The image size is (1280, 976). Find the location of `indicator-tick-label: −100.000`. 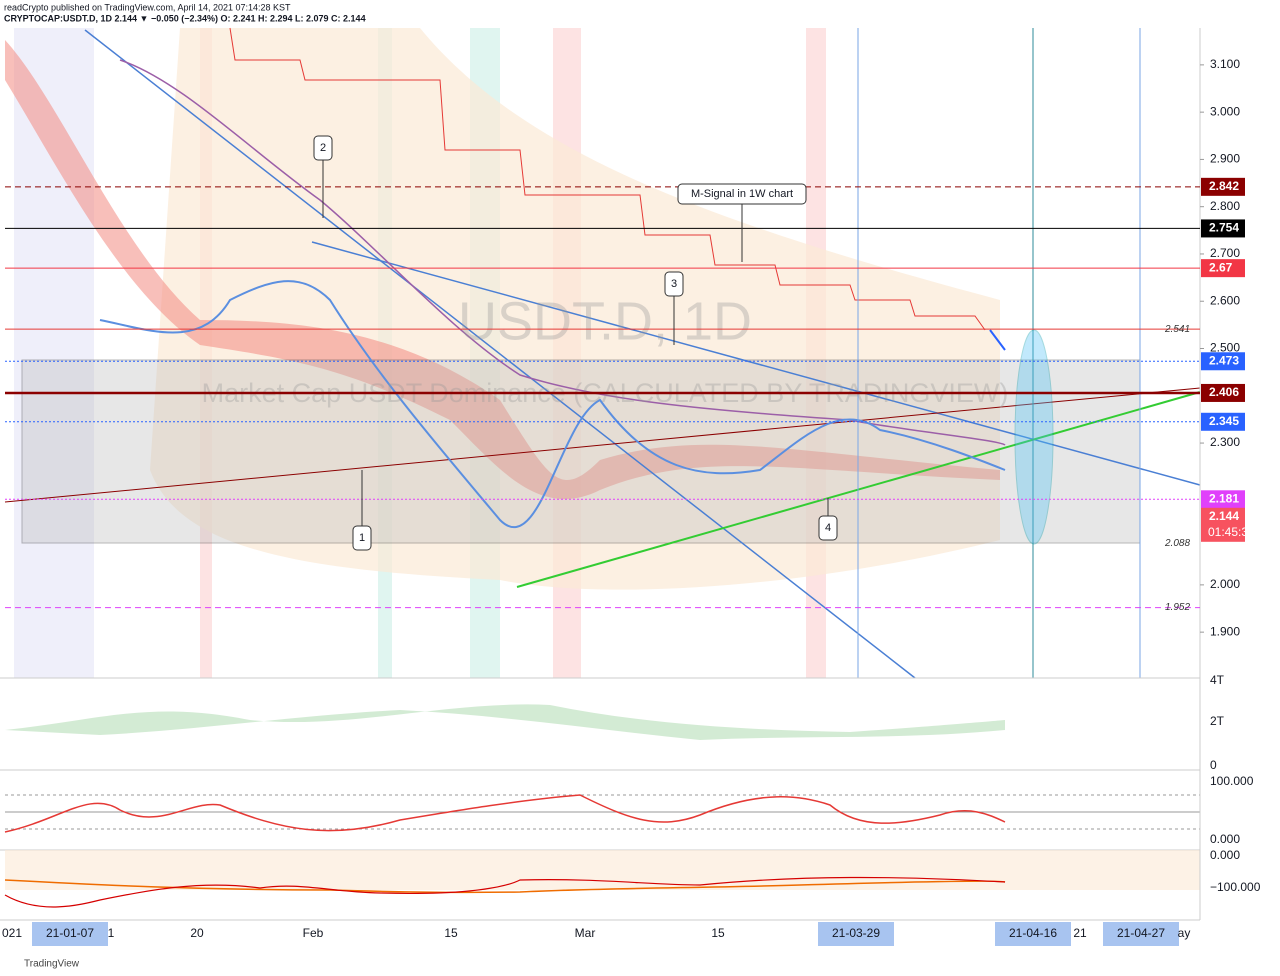

indicator-tick-label: −100.000 is located at coordinates (1235, 887).